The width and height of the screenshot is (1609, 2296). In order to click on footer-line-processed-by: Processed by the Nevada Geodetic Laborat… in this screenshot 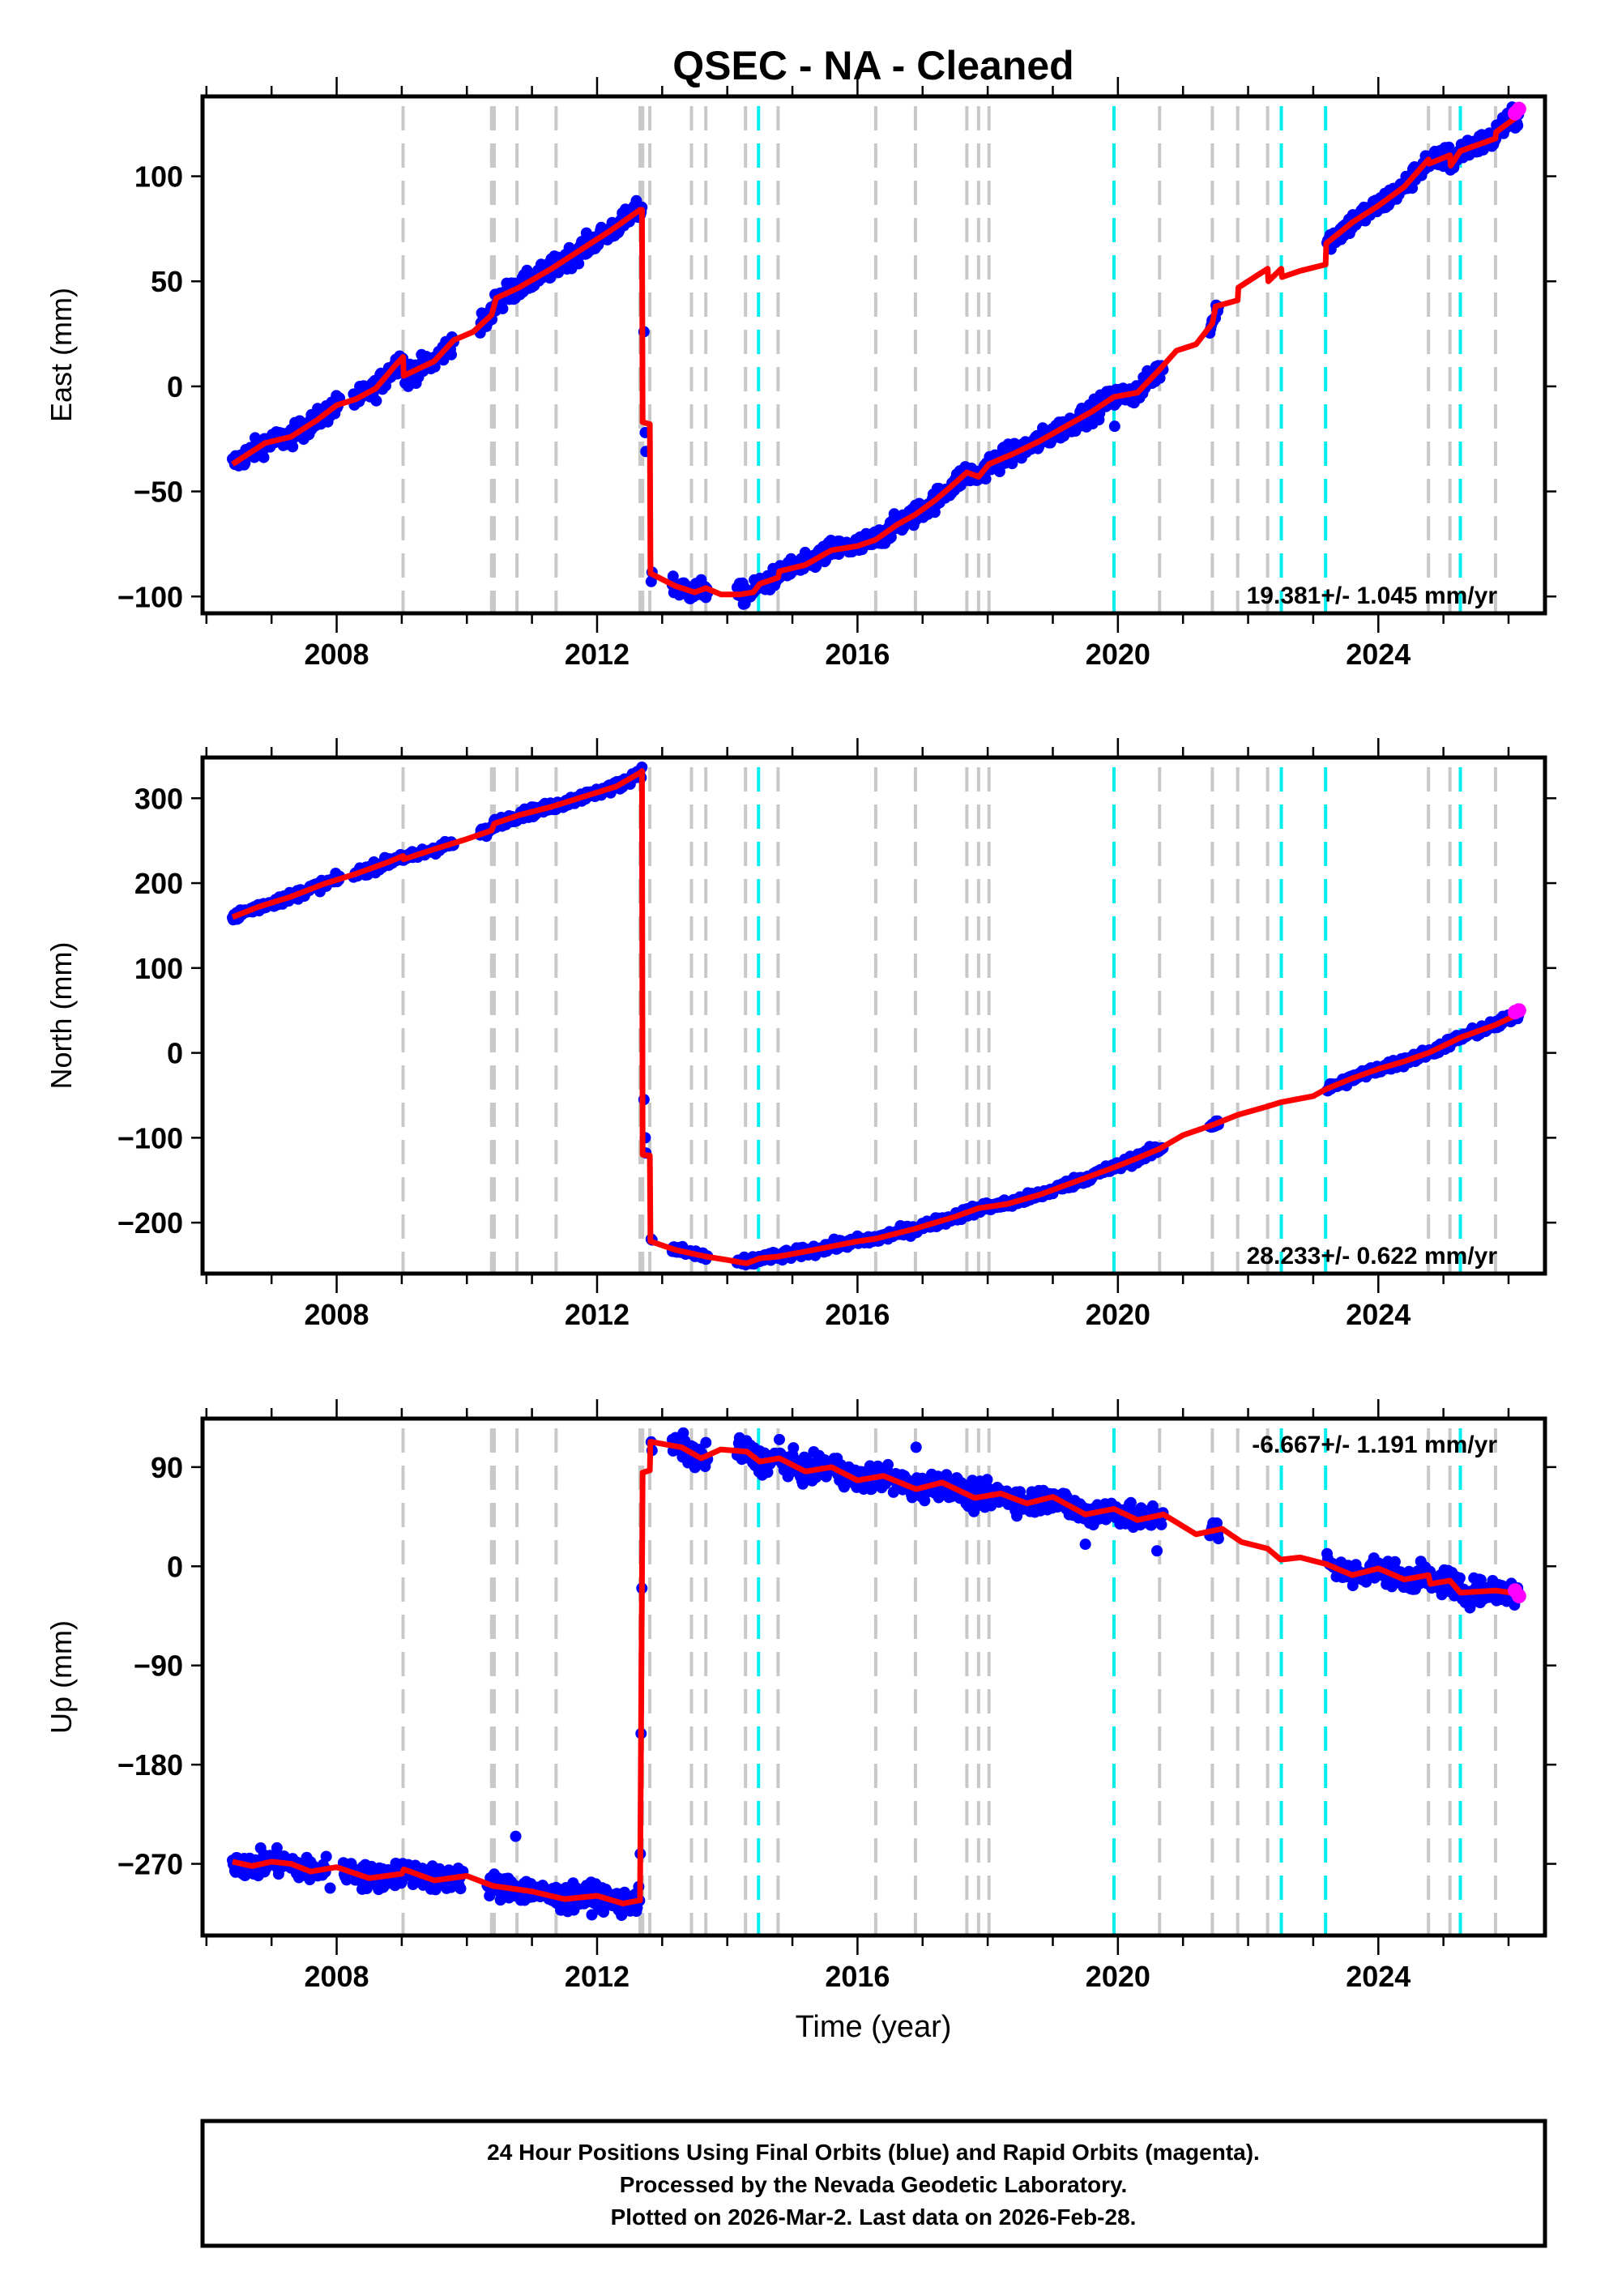, I will do `click(874, 2184)`.